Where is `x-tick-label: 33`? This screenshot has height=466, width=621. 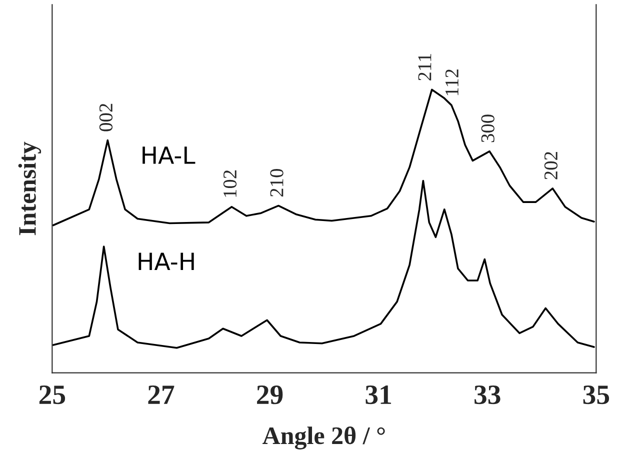
x-tick-label: 33 is located at coordinates (487, 394).